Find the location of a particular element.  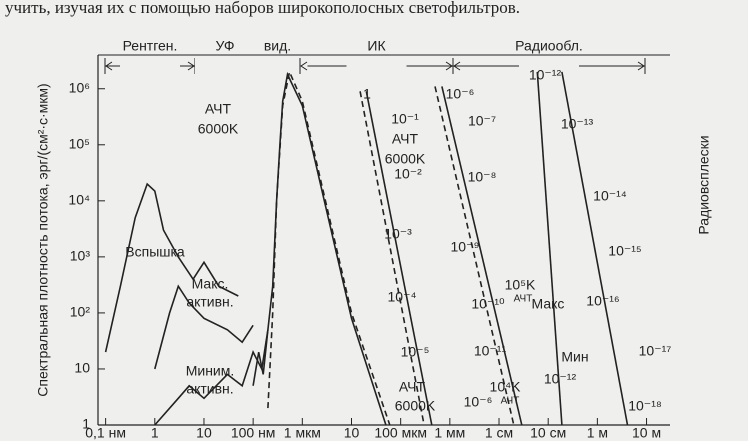

annotation: 10⁻¹⁰ is located at coordinates (488, 304).